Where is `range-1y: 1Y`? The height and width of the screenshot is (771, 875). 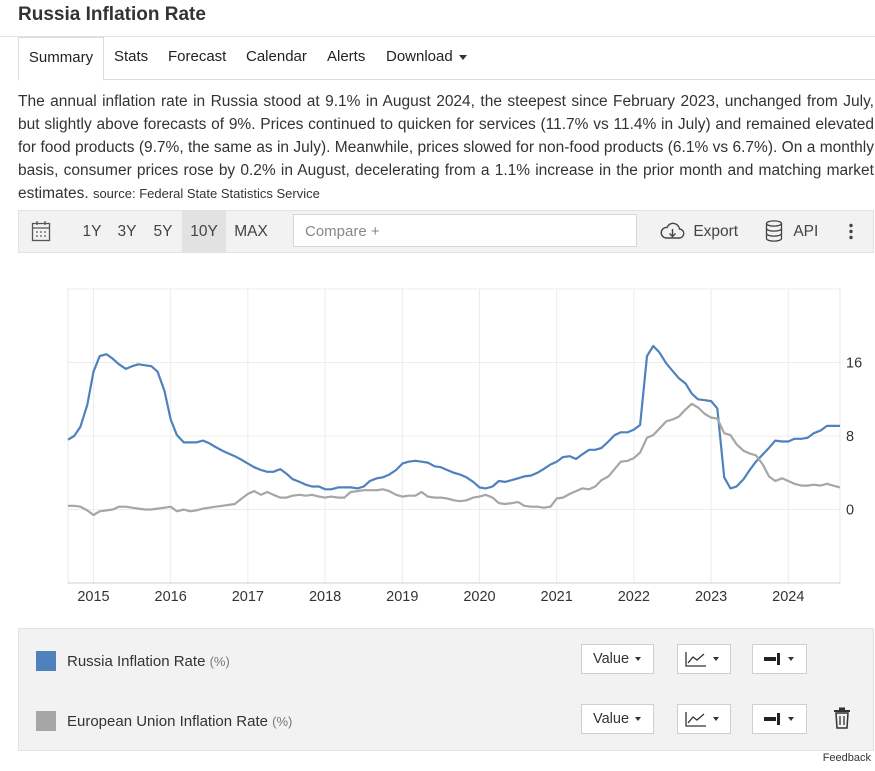 range-1y: 1Y is located at coordinates (92, 231).